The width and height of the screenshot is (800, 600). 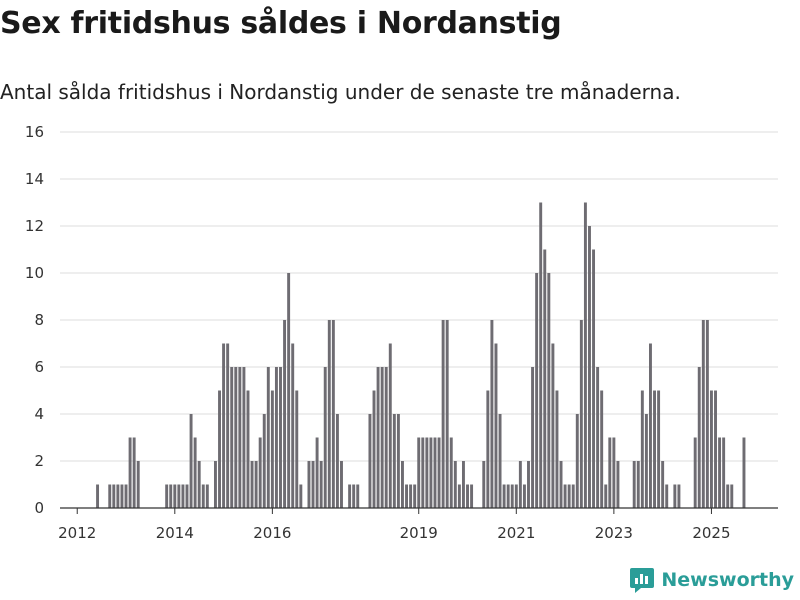 What do you see at coordinates (77, 533) in the screenshot?
I see `x-tick-label: 2012` at bounding box center [77, 533].